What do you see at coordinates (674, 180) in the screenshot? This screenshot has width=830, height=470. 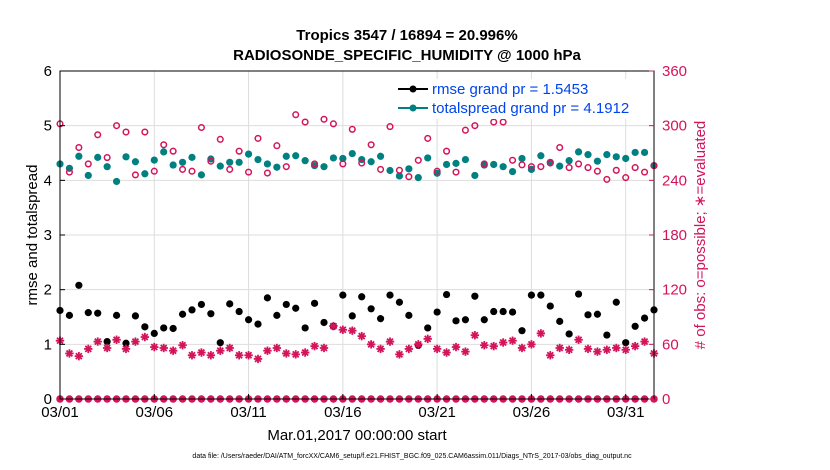 I see `y-right-tick-label: 240` at bounding box center [674, 180].